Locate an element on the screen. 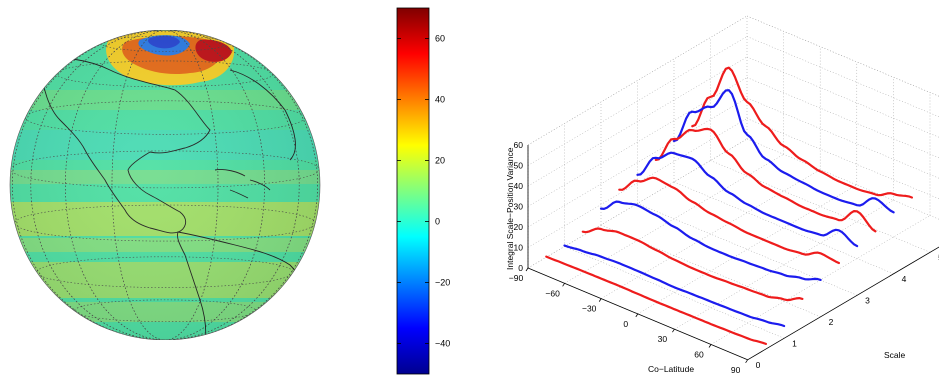 This screenshot has height=381, width=939. y-tick-label: 1 is located at coordinates (794, 343).